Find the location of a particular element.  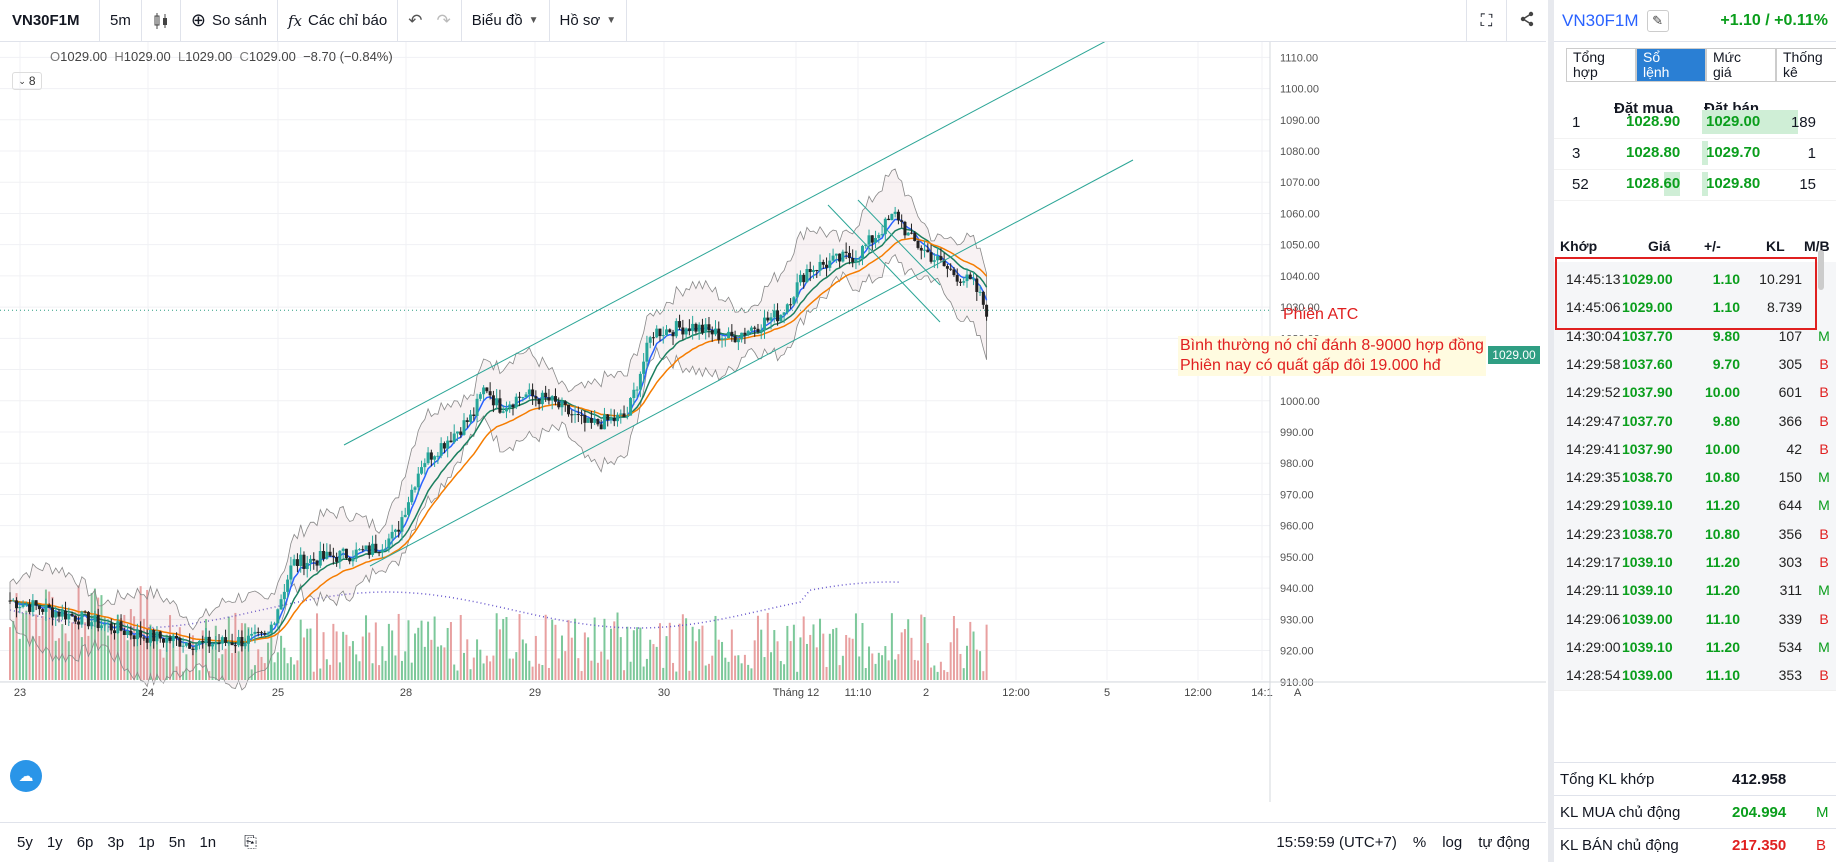

redo-icon: ↷ is located at coordinates (443, 20).